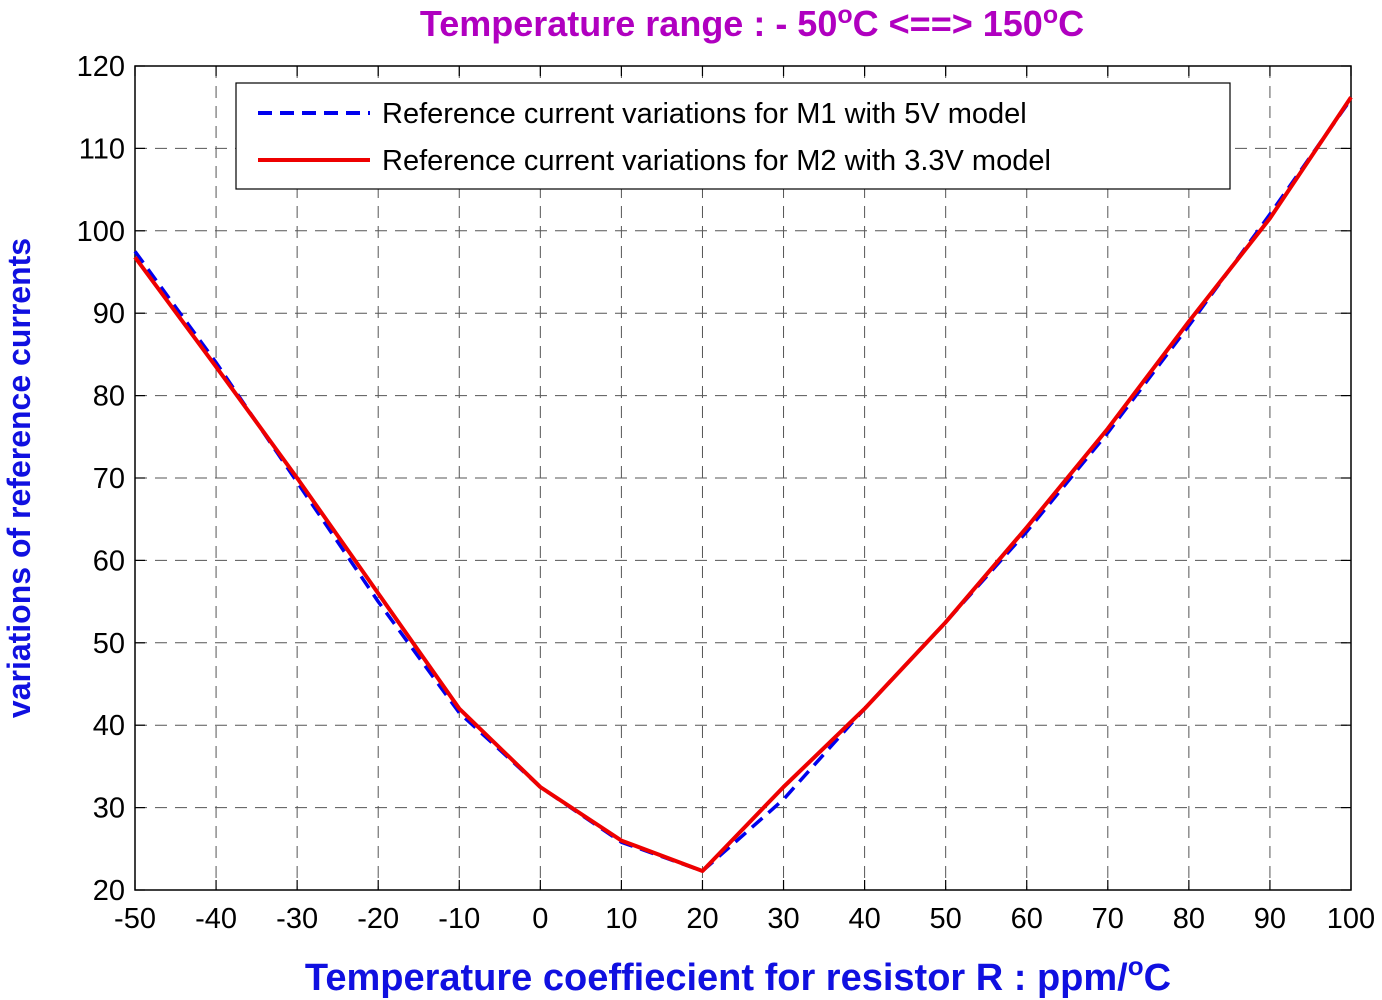 This screenshot has width=1382, height=1000. Describe the element at coordinates (1189, 919) in the screenshot. I see `x-tick-label: 80` at that location.